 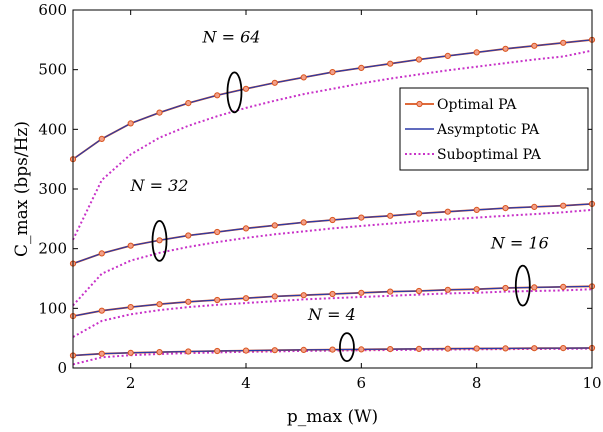 What do you see at coordinates (52, 70) in the screenshot?
I see `y-tick-label: 500` at bounding box center [52, 70].